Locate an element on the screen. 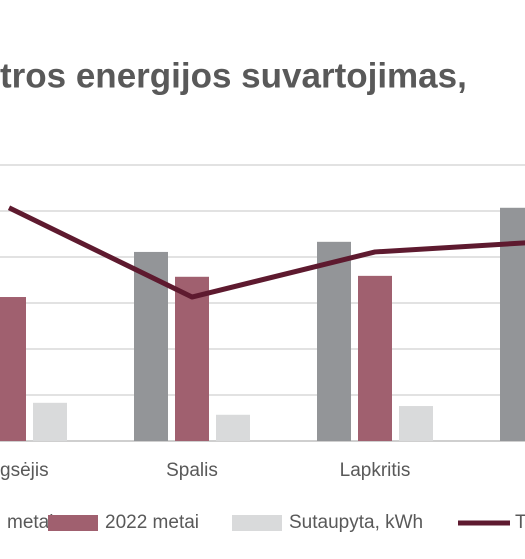 This screenshot has height=559, width=525. legend-label: metai is located at coordinates (30, 522).